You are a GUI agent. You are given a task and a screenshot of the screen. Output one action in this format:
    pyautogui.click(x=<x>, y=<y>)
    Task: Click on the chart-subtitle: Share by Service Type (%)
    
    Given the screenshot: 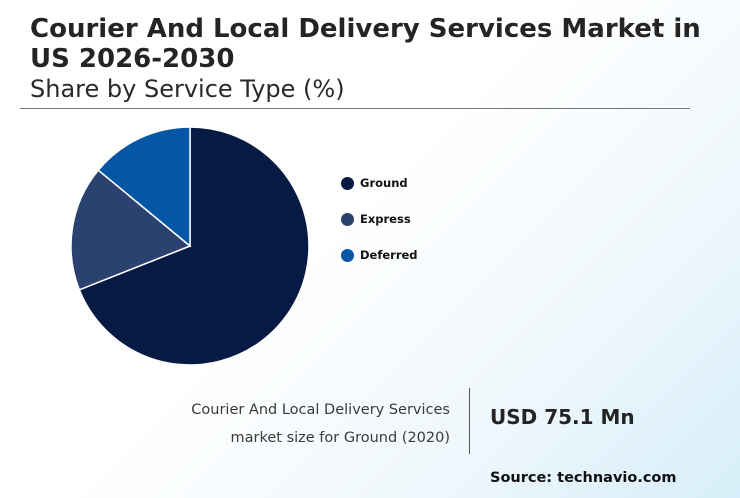 What is the action you would take?
    pyautogui.click(x=187, y=89)
    